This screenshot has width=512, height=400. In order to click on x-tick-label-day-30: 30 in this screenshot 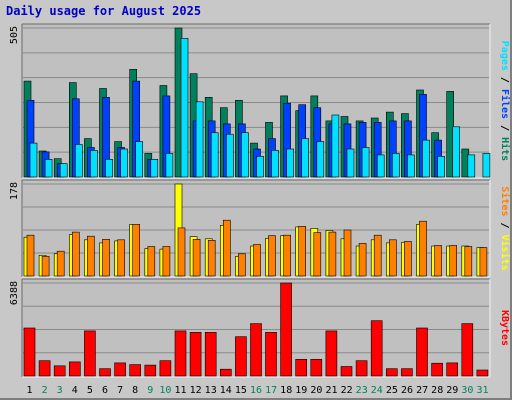, I will do `click(467, 390)`.